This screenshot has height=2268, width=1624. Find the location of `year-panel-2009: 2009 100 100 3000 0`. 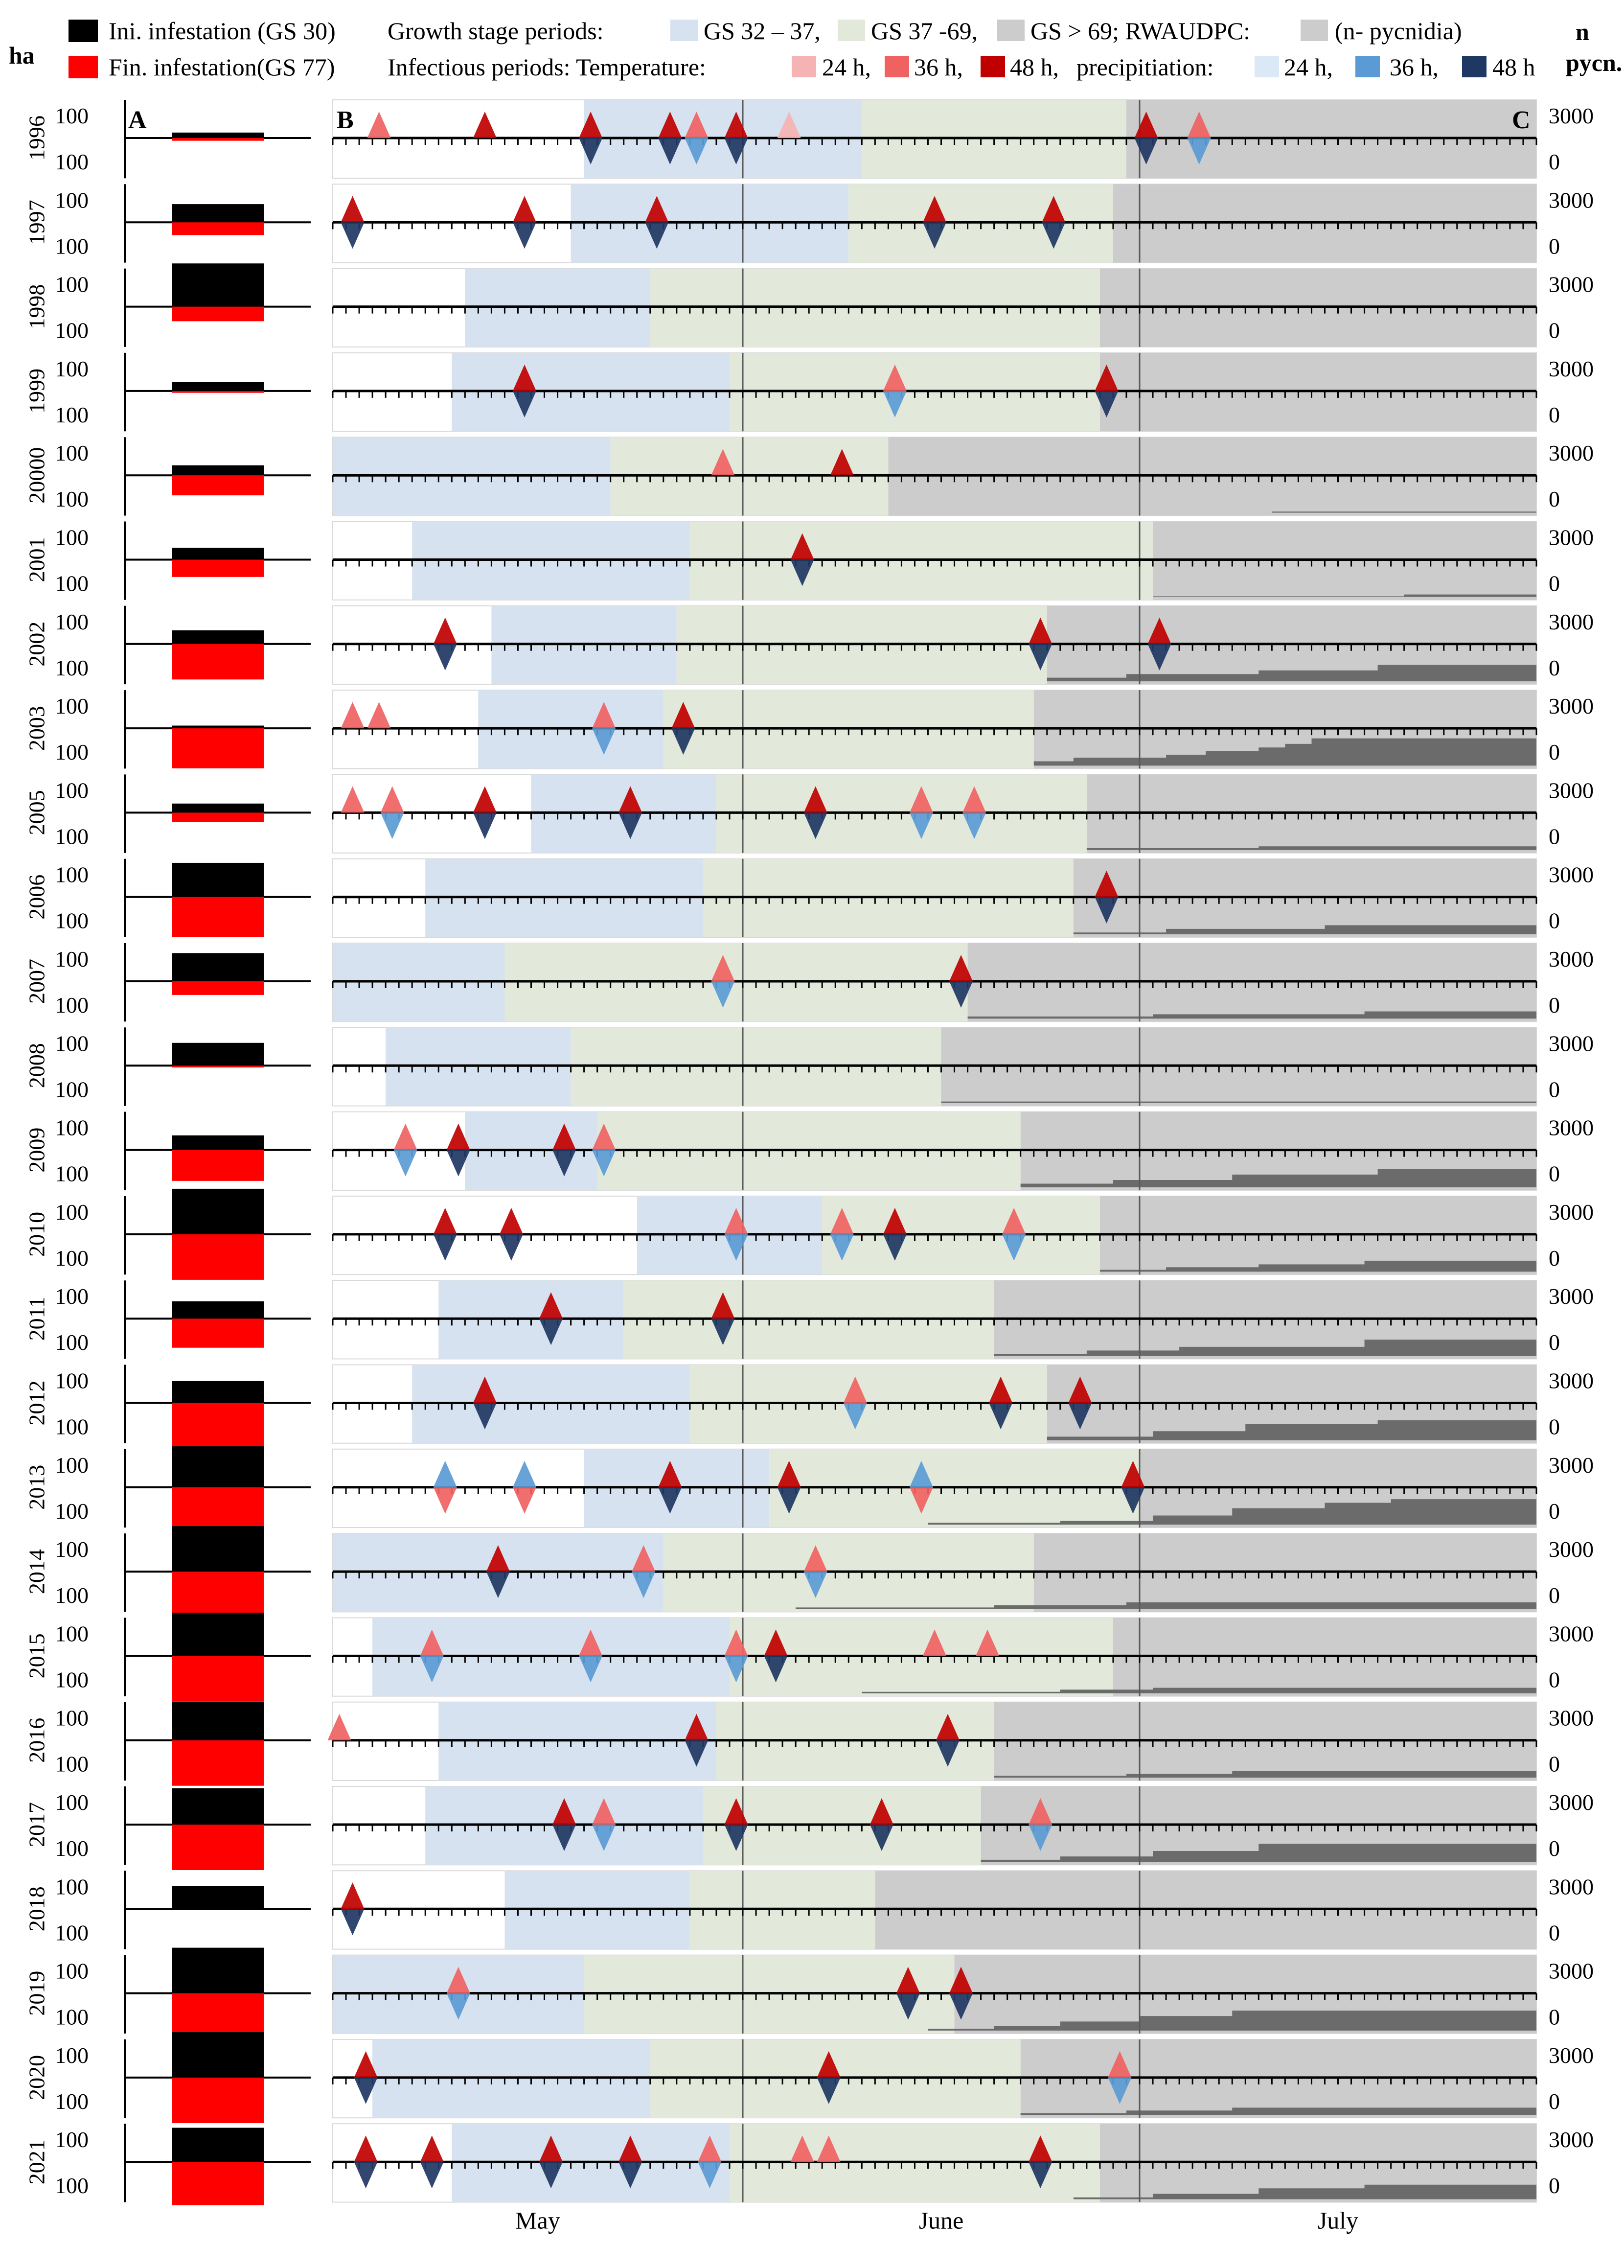

year-panel-2009: 2009 100 100 3000 0 is located at coordinates (809, 1151).